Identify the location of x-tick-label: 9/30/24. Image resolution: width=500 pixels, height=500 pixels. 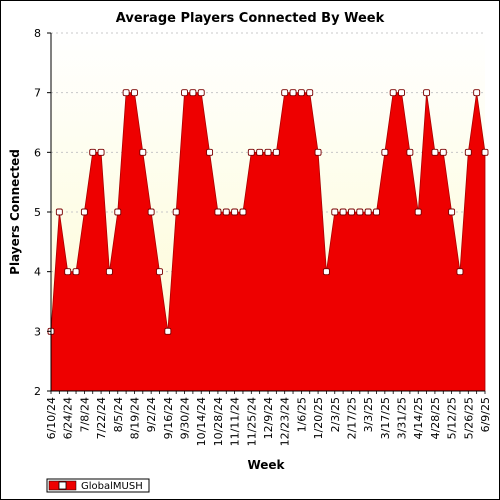
(185, 418).